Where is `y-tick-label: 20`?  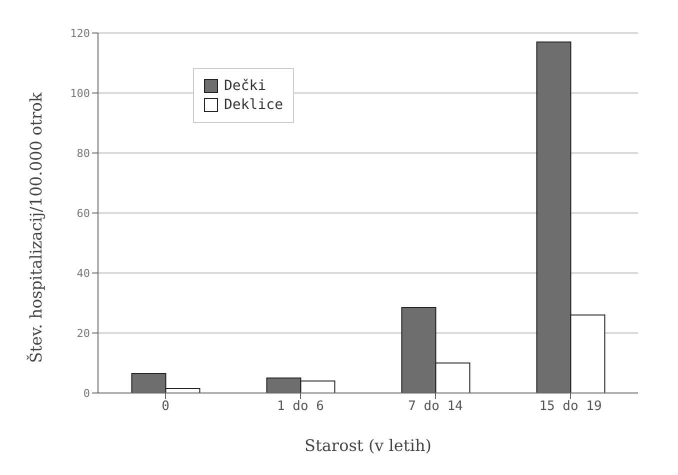
y-tick-label: 20 is located at coordinates (83, 333).